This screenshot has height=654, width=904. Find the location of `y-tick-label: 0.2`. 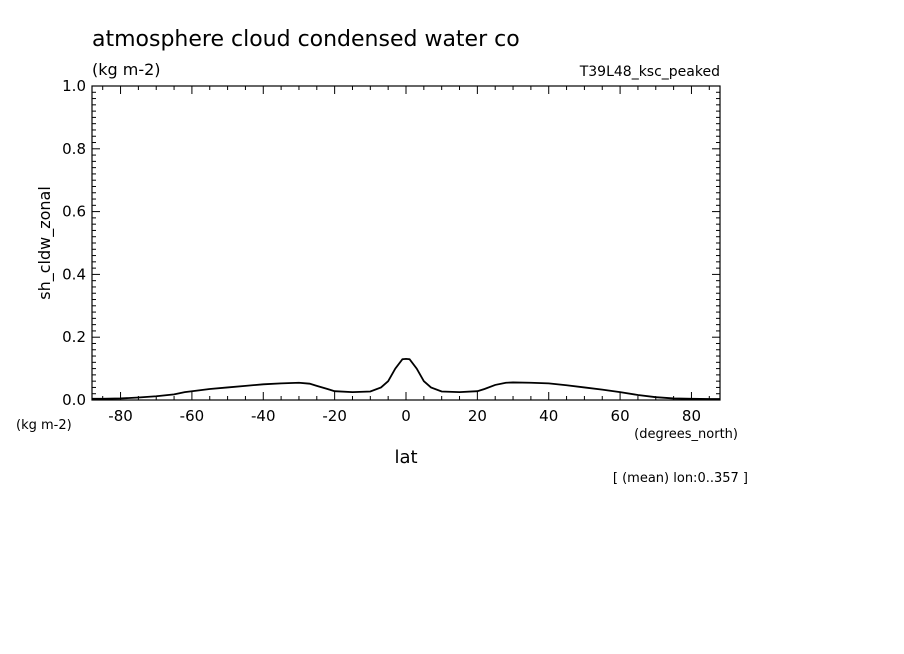

y-tick-label: 0.2 is located at coordinates (74, 337).